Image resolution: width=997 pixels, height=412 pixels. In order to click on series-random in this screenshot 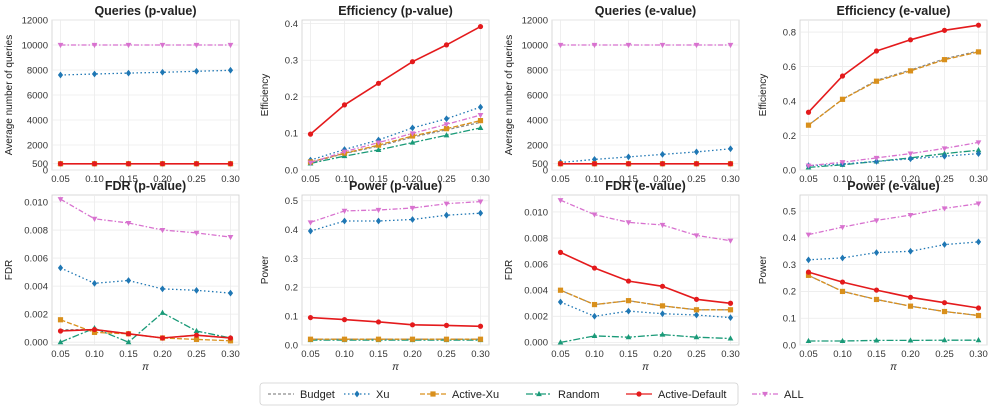, I will do `click(645, 338)`.